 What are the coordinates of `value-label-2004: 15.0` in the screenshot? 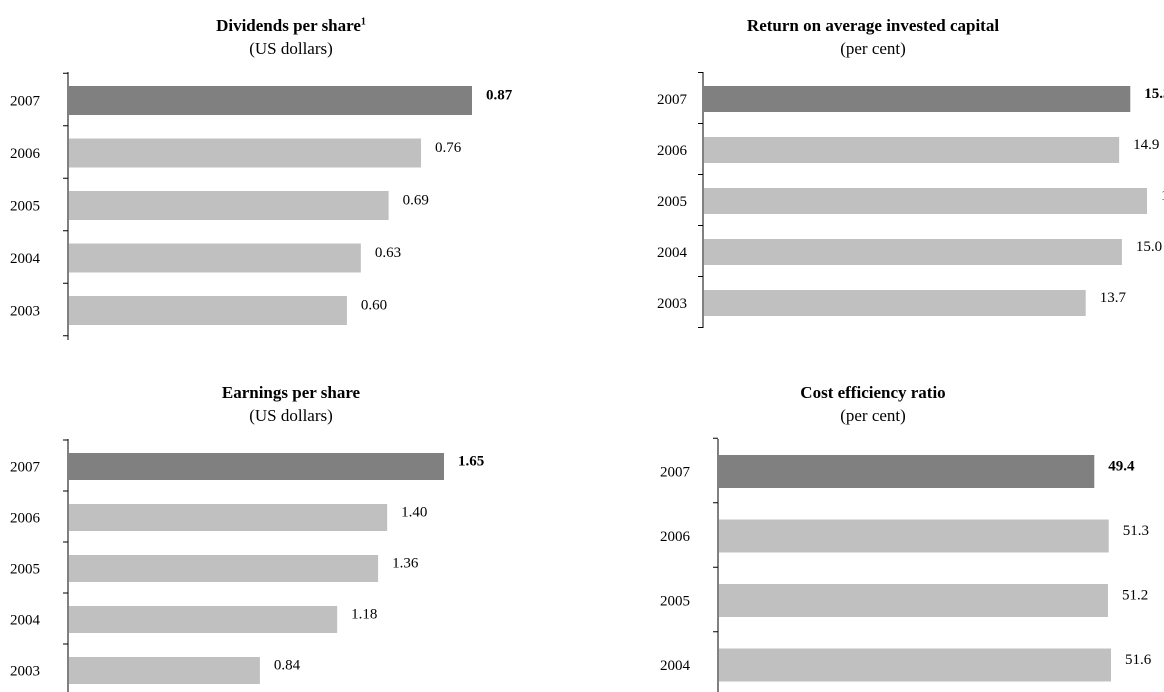 It's located at (1149, 247).